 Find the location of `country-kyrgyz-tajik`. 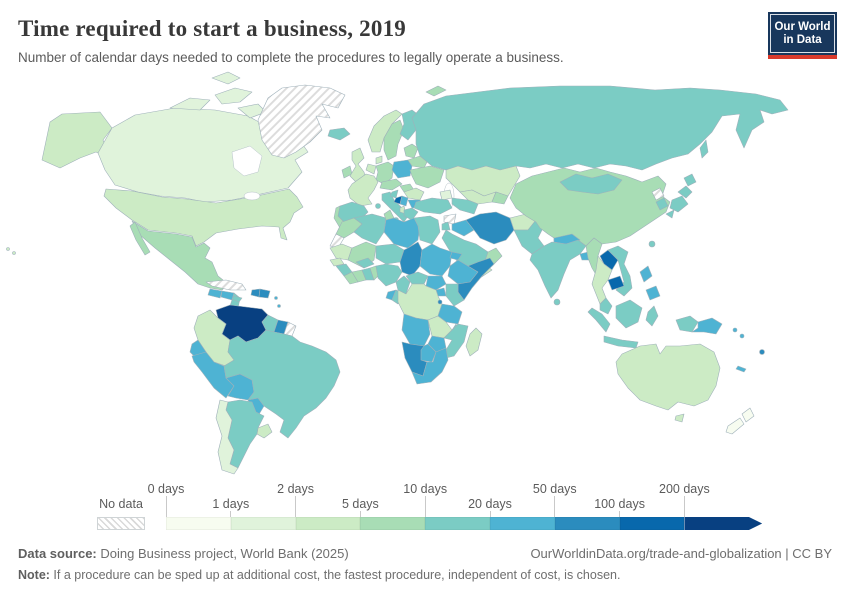

country-kyrgyz-tajik is located at coordinates (500, 198).